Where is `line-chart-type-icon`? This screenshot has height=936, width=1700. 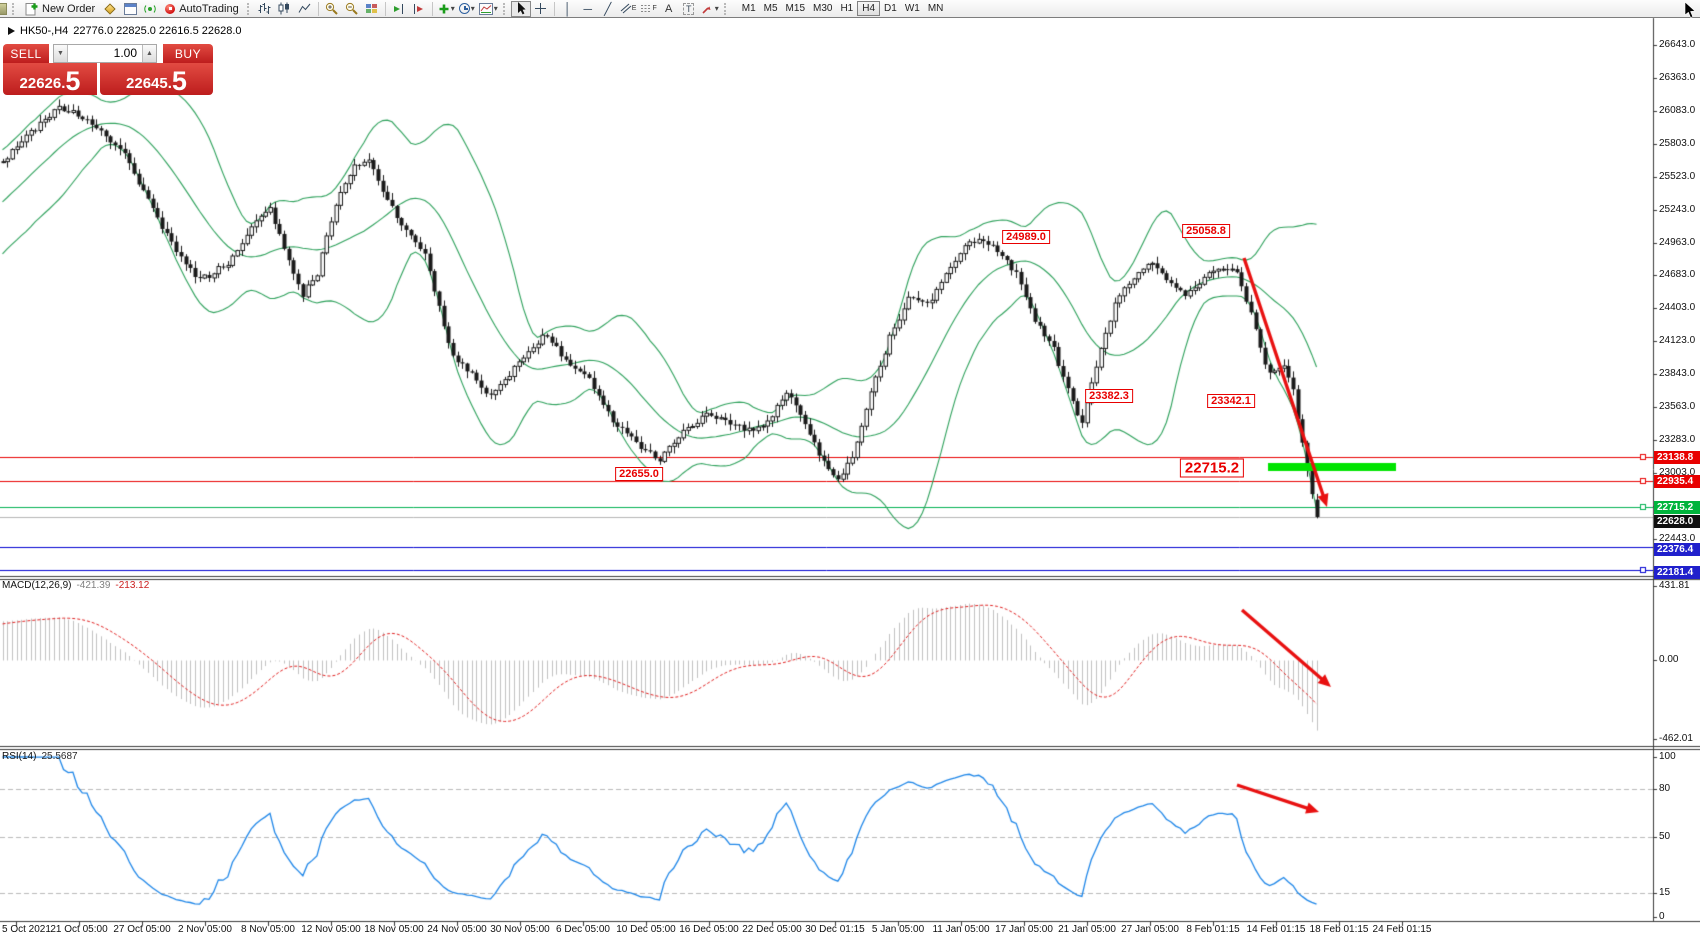 line-chart-type-icon is located at coordinates (305, 9).